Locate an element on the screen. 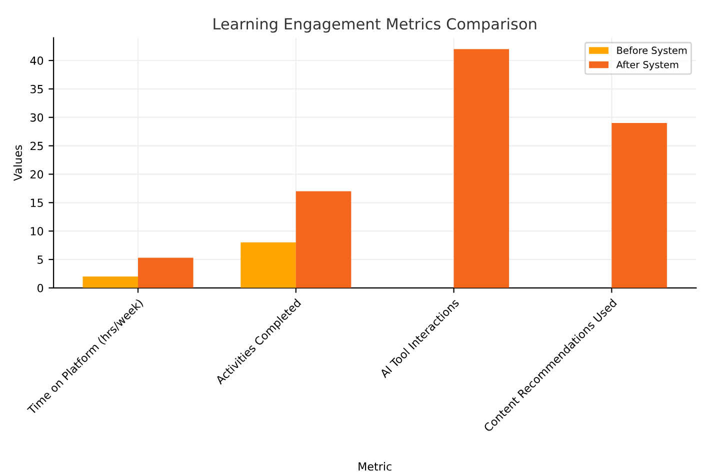 Image resolution: width=714 pixels, height=472 pixels. x-axis-title: Metric is located at coordinates (375, 466).